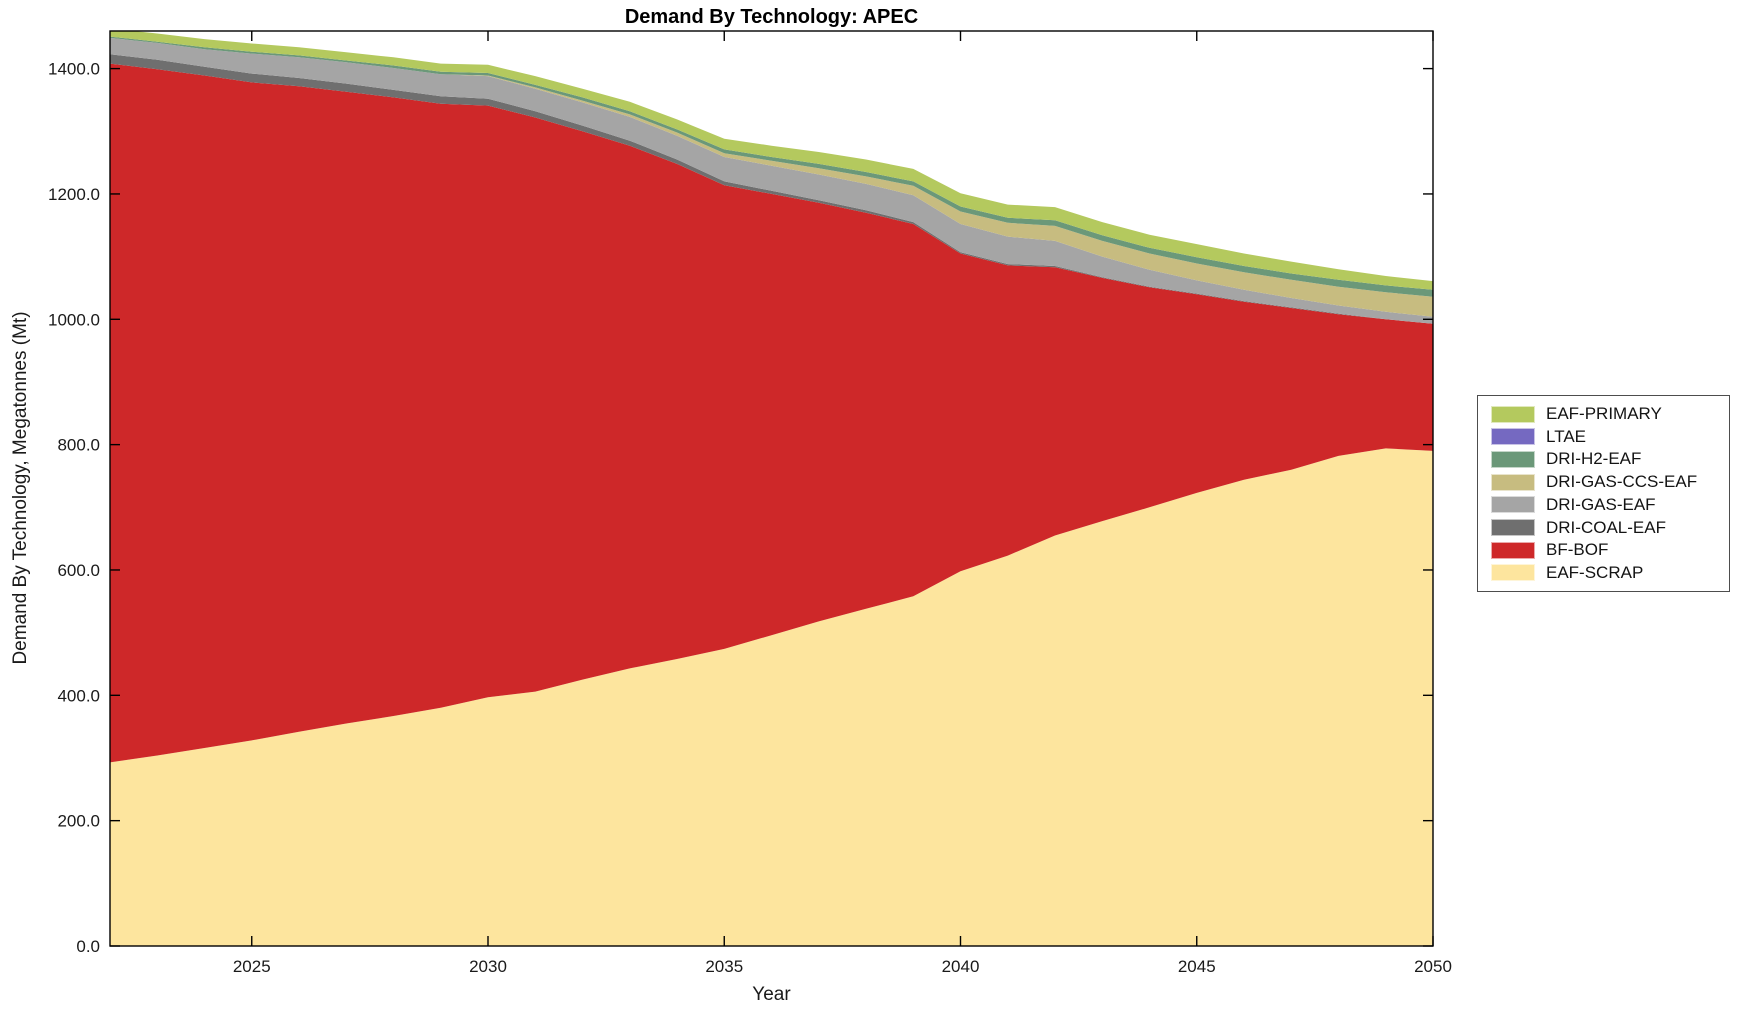 The height and width of the screenshot is (1021, 1738). Describe the element at coordinates (1197, 966) in the screenshot. I see `x-tick-label: 2045` at that location.